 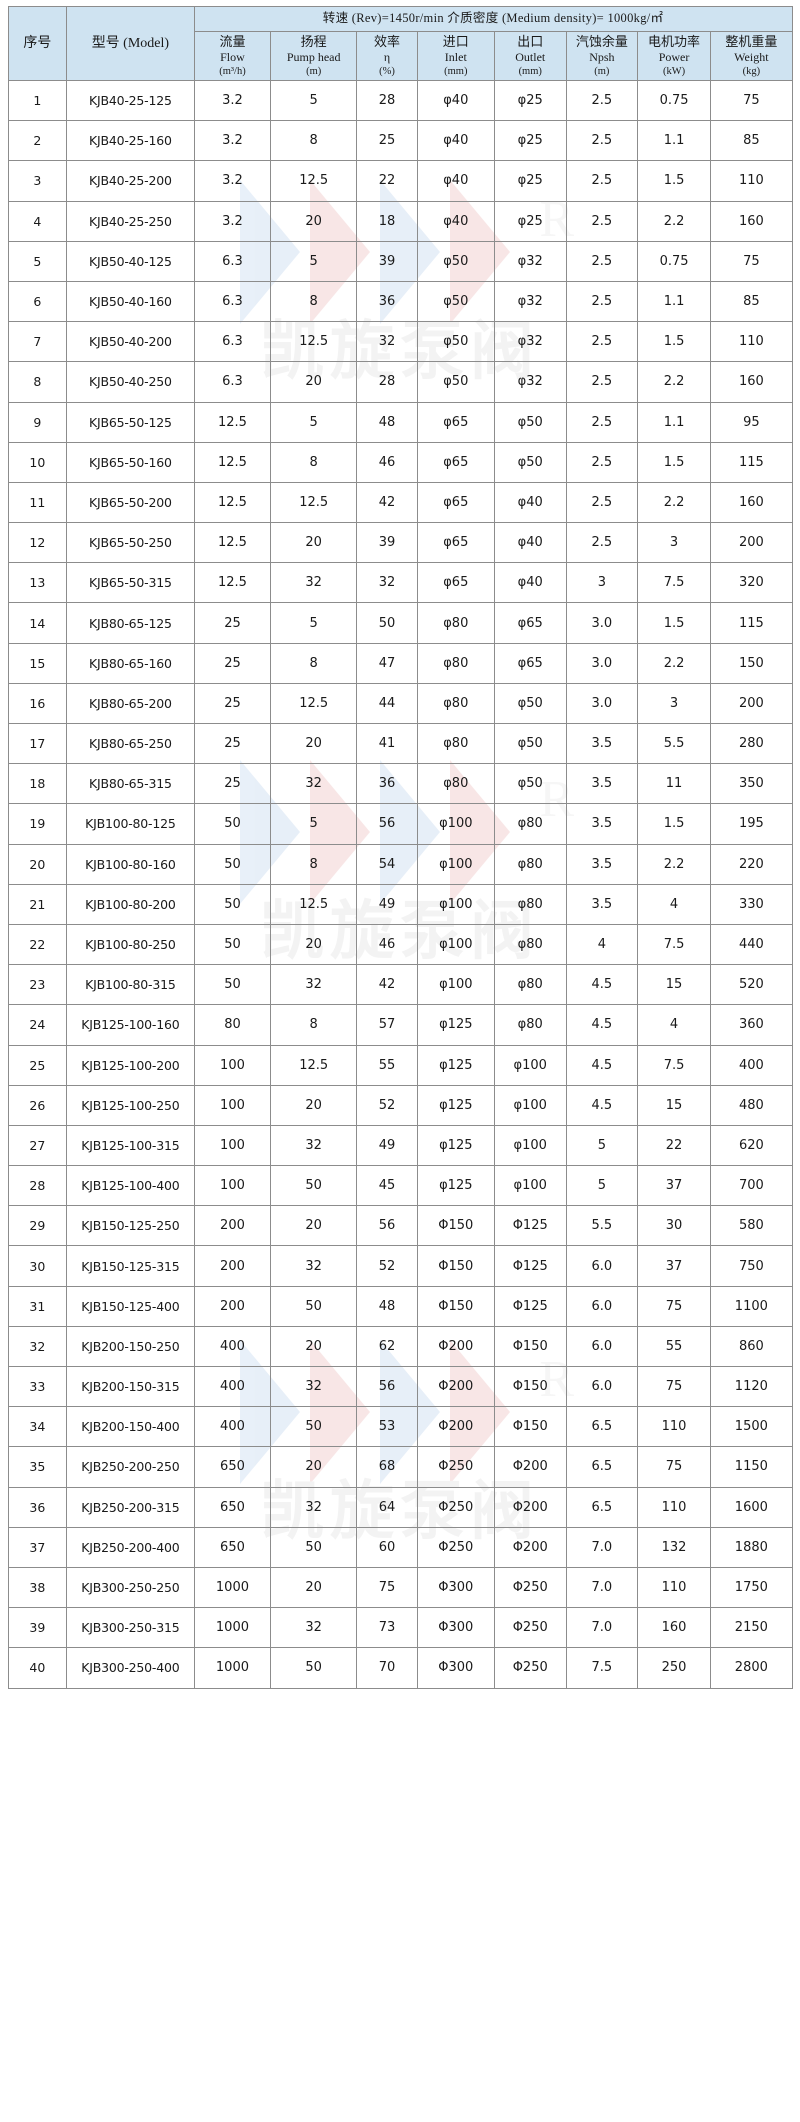 What do you see at coordinates (37, 342) in the screenshot?
I see `cell-serial-number: 7` at bounding box center [37, 342].